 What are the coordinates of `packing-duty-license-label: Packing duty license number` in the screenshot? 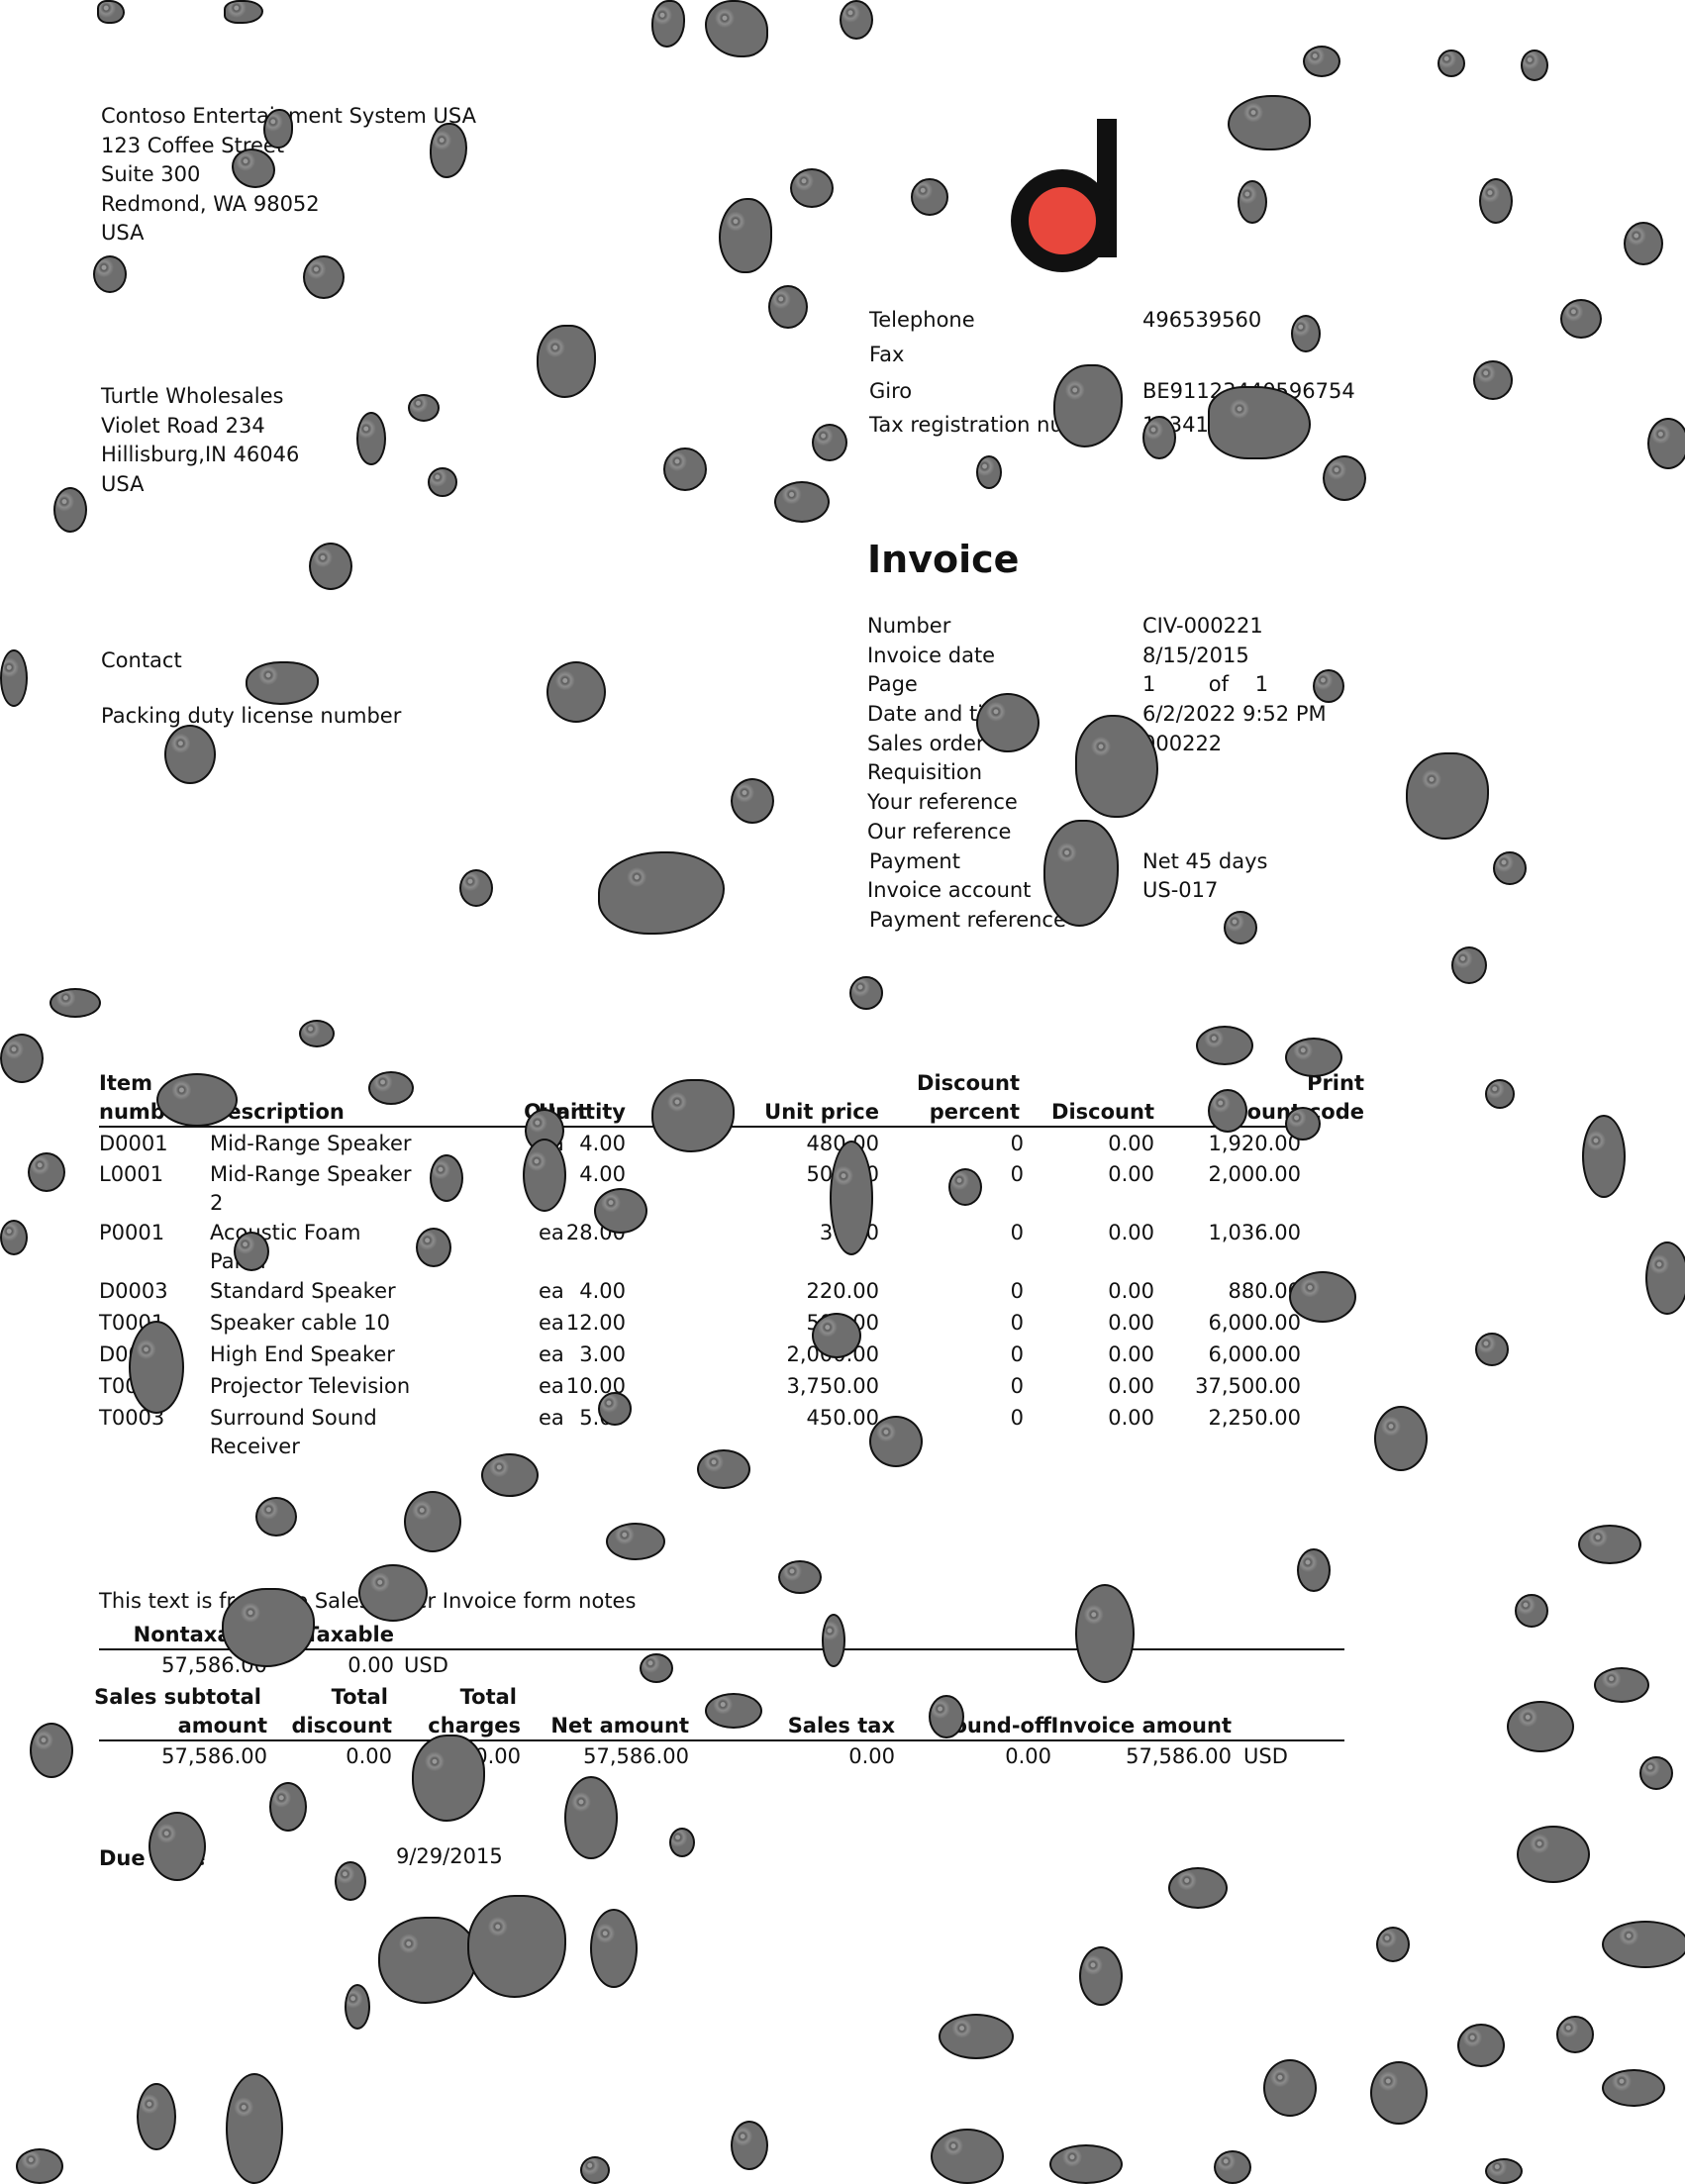 It's located at (252, 716).